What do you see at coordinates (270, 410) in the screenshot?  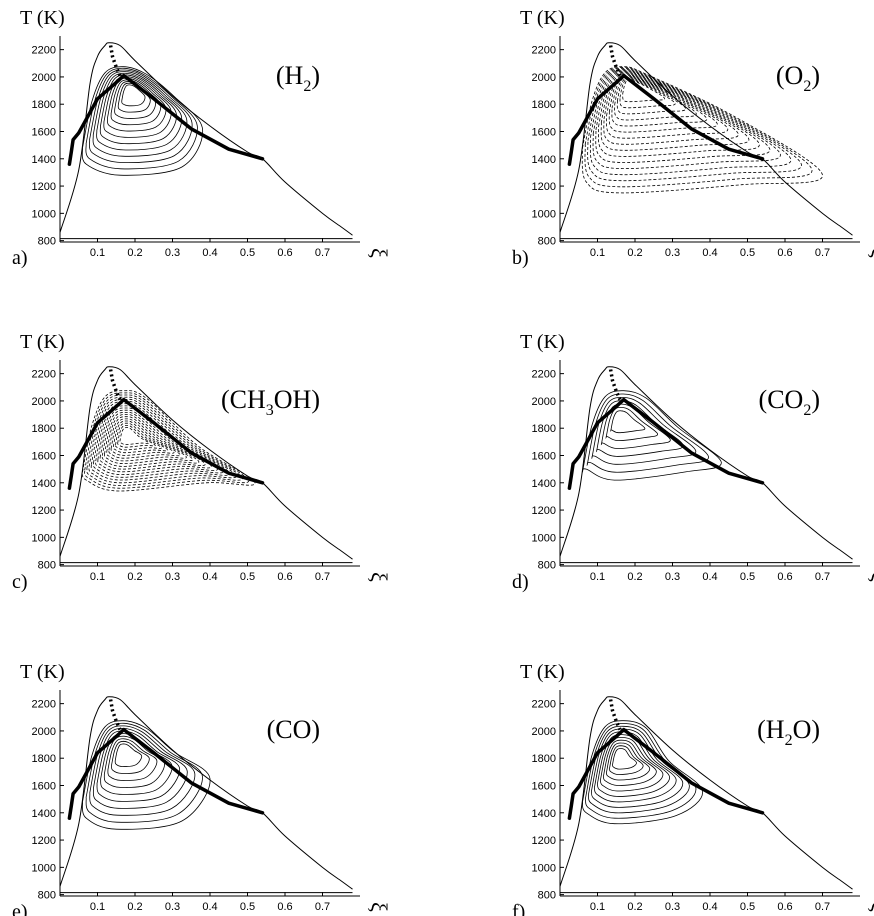 I see `species-label-subscript: 3` at bounding box center [270, 410].